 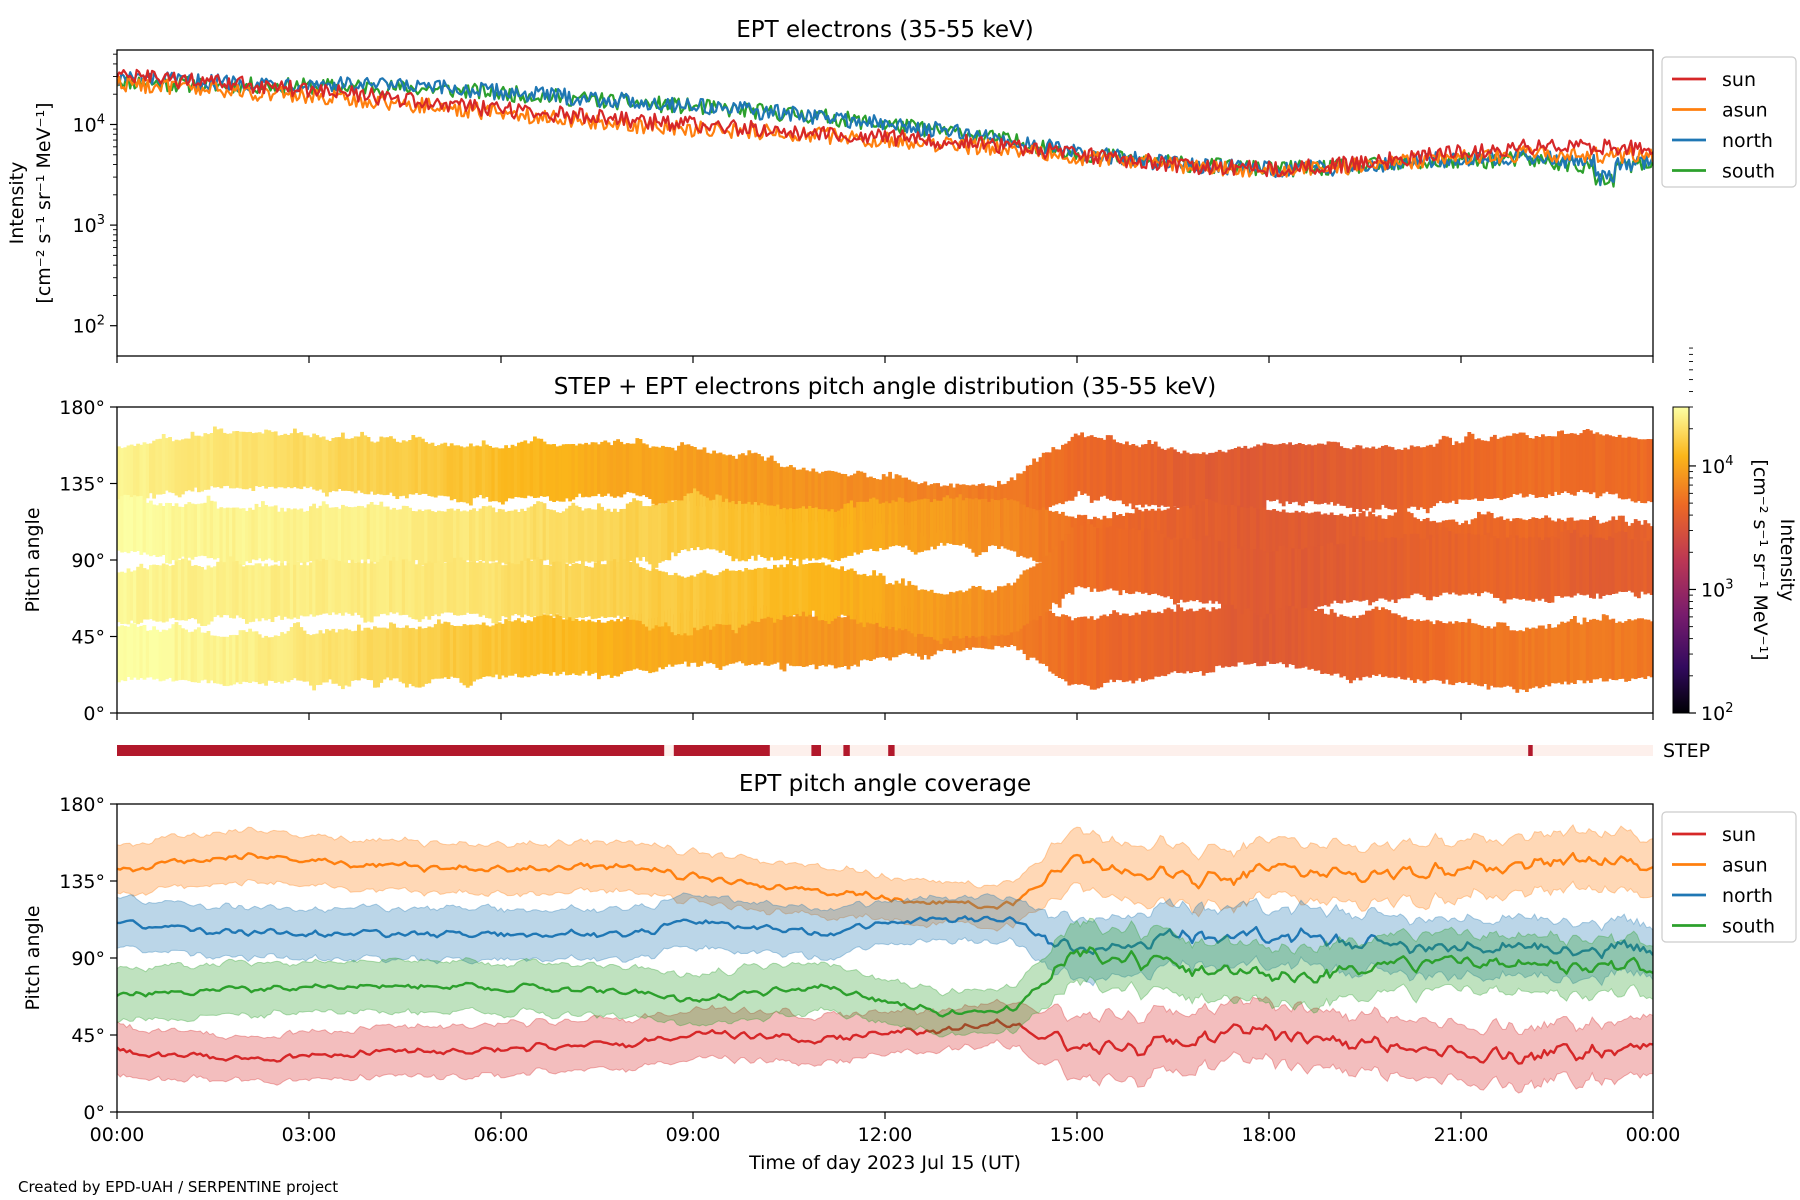 I want to click on panel-b-x-ticks, so click(x=885, y=716).